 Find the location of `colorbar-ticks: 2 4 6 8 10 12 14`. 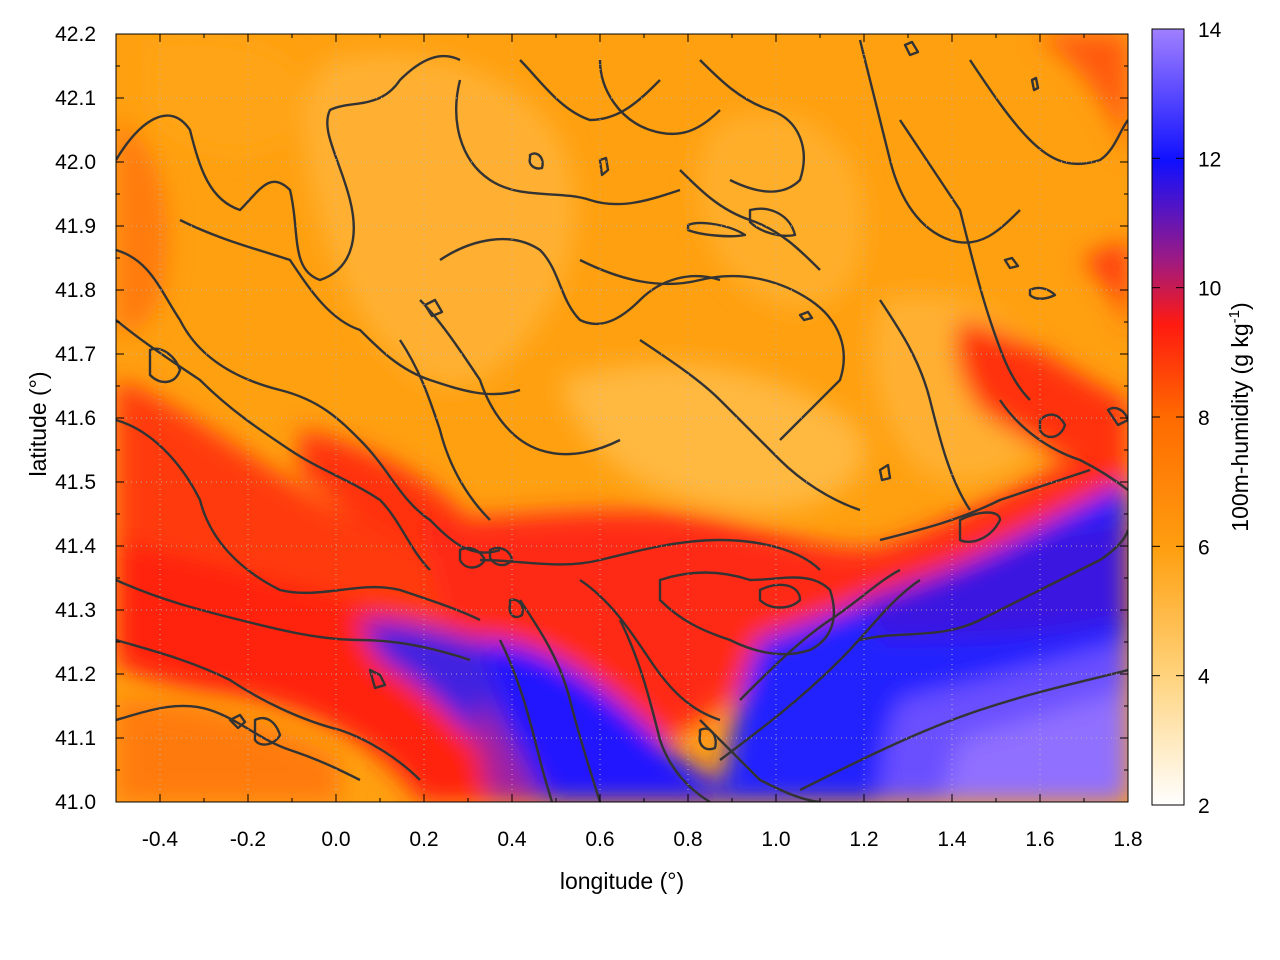

colorbar-ticks: 2 4 6 8 10 12 14 is located at coordinates (1187, 418).